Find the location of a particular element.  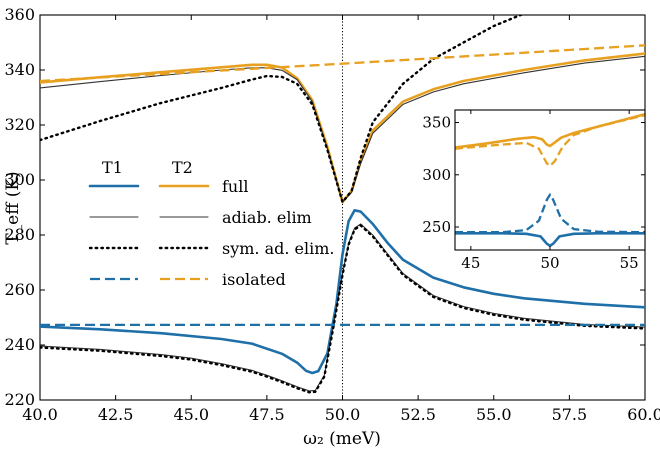

inset-x-tick-label: 55 is located at coordinates (629, 263).